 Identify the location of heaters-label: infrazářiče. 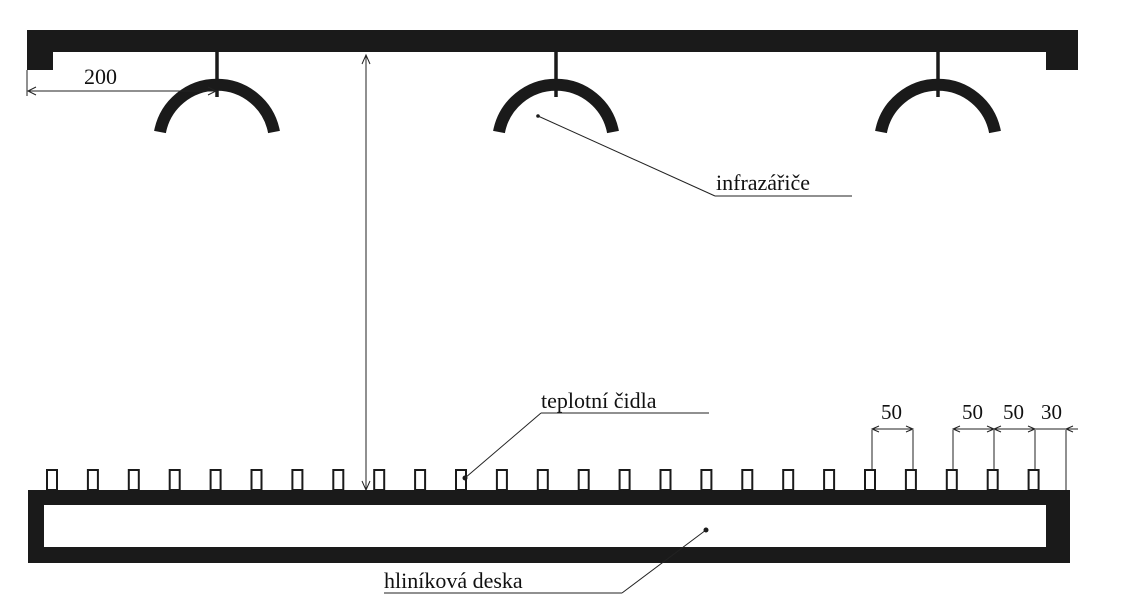
(763, 182).